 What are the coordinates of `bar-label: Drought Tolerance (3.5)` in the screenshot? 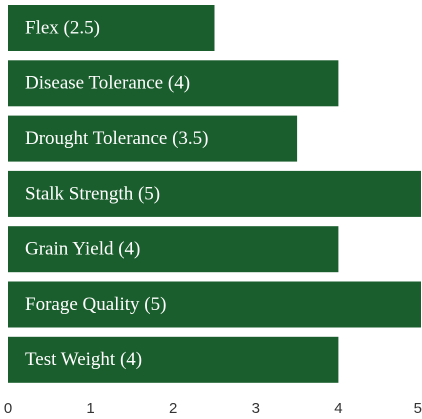 It's located at (117, 138).